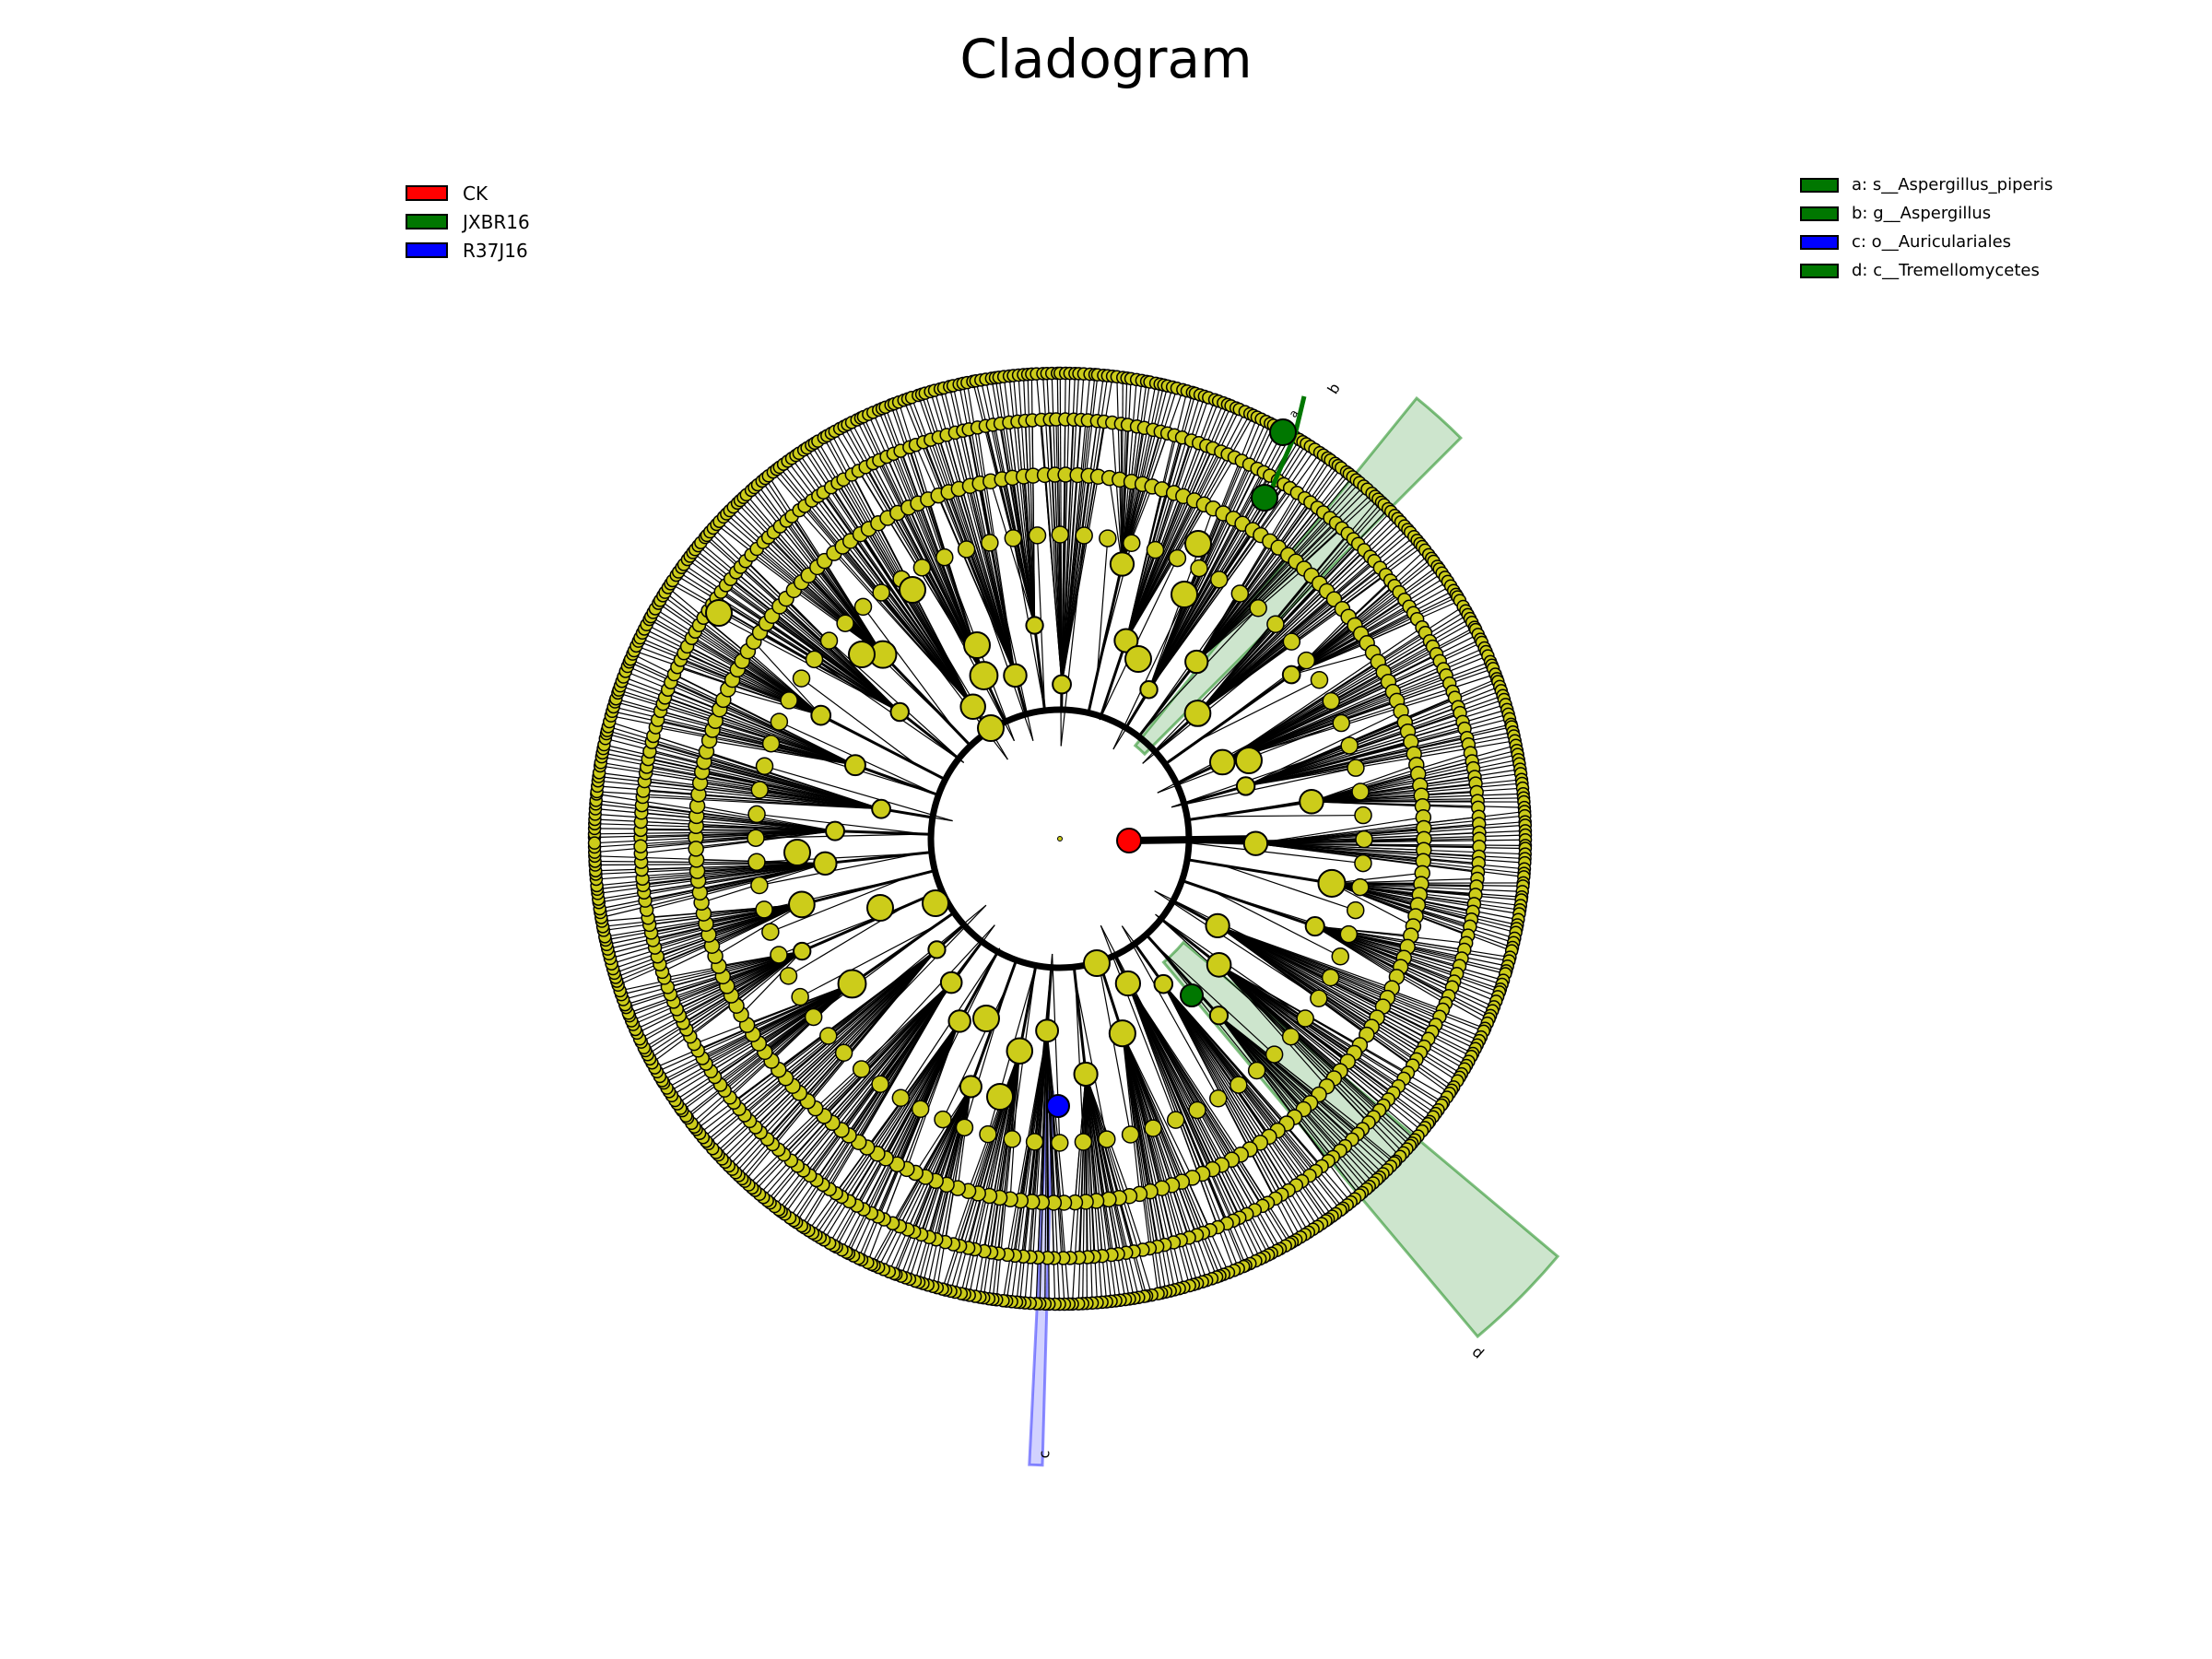  What do you see at coordinates (427, 221) in the screenshot?
I see `legend-swatch-jxbr16` at bounding box center [427, 221].